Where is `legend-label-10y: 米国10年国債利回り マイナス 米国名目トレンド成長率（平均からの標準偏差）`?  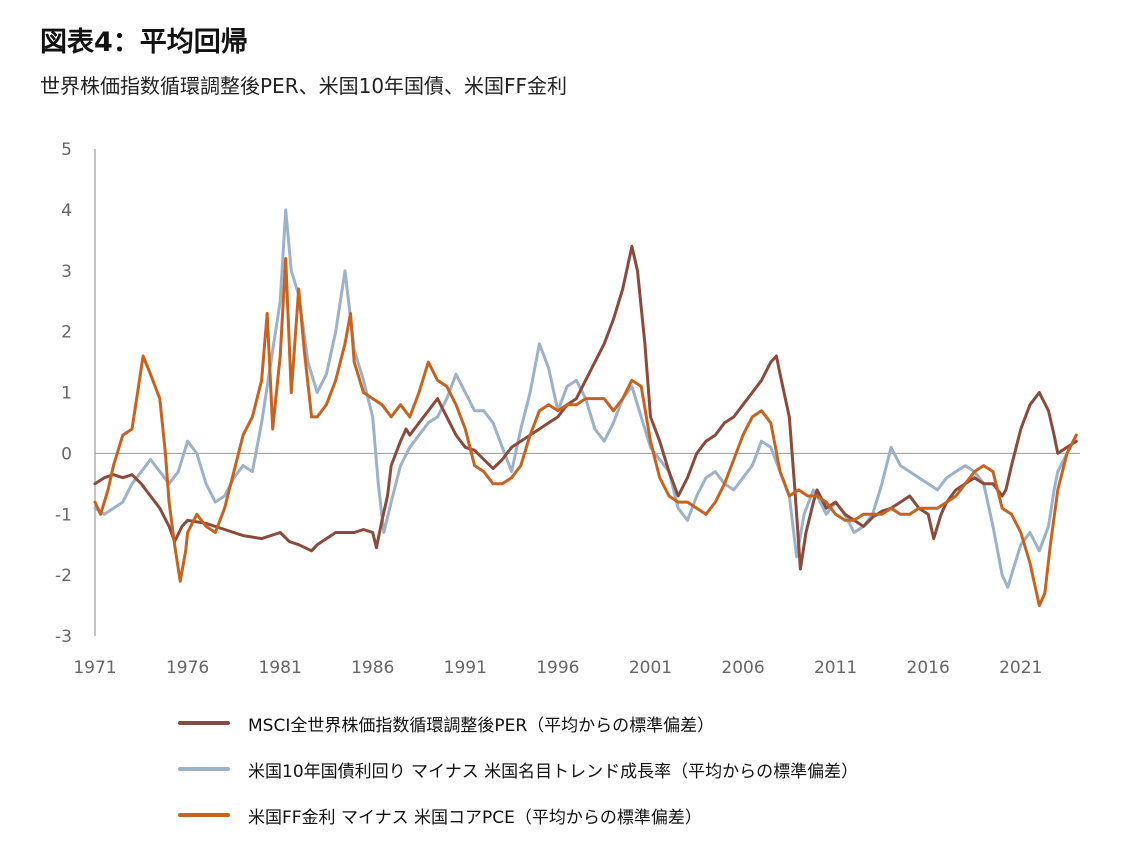
legend-label-10y: 米国10年国債利回り マイナス 米国名目トレンド成長率（平均からの標準偏差） is located at coordinates (553, 771).